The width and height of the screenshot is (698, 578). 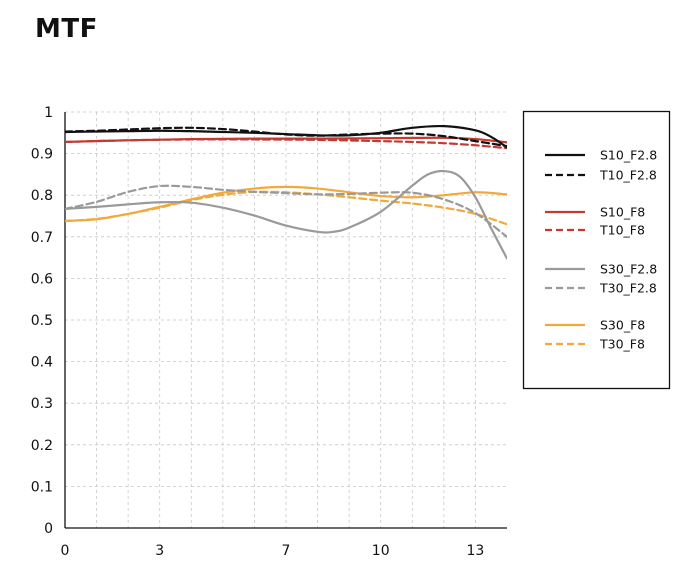 I want to click on legend-label: S30_F2.8, so click(x=628, y=269).